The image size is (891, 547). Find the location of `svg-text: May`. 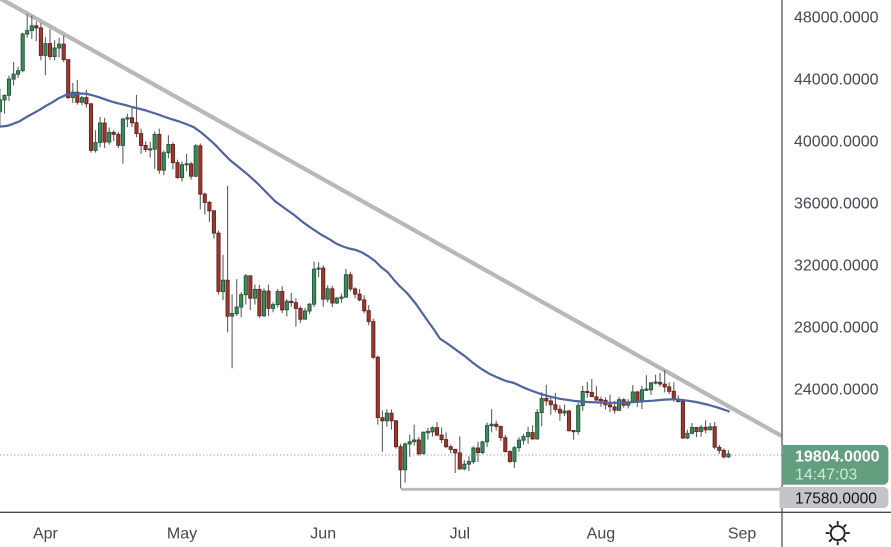

svg-text: May is located at coordinates (182, 534).